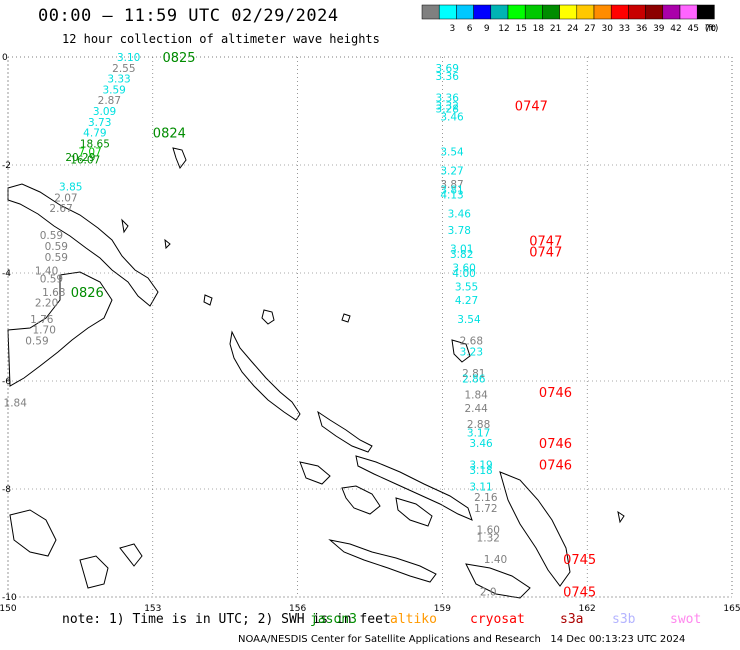 Image resolution: width=740 pixels, height=650 pixels. What do you see at coordinates (488, 531) in the screenshot?
I see `wave-height-value: 1.60` at bounding box center [488, 531].